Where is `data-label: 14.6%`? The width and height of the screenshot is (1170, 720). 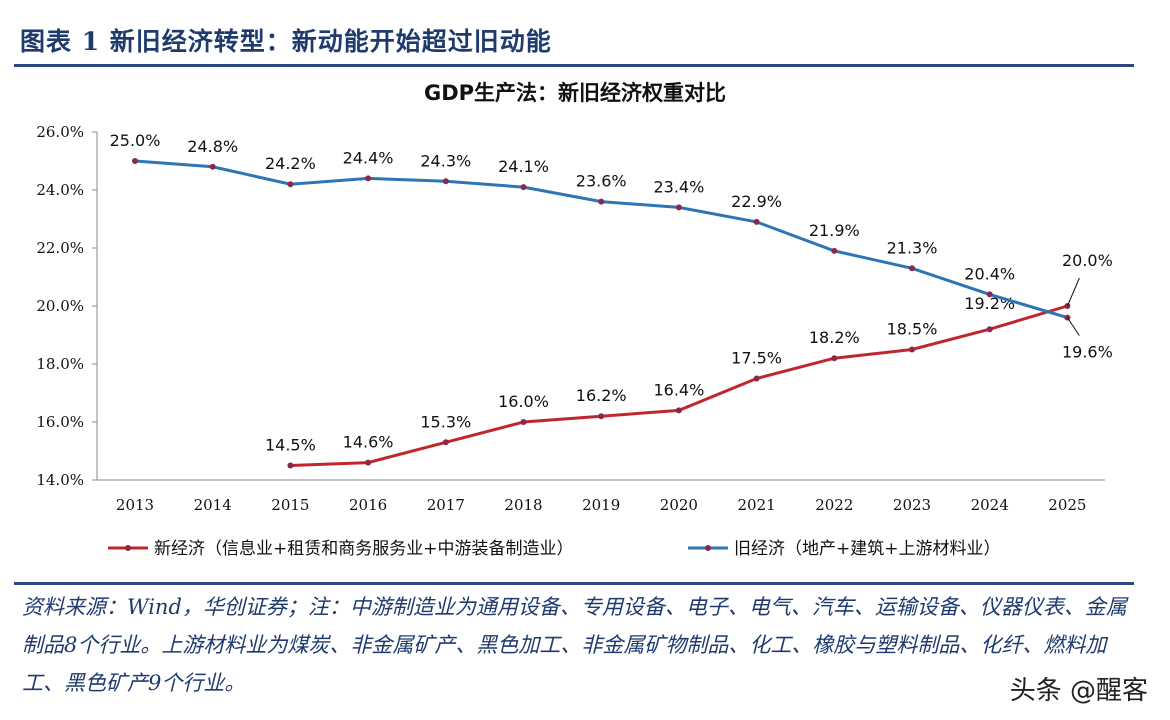 data-label: 14.6% is located at coordinates (368, 442).